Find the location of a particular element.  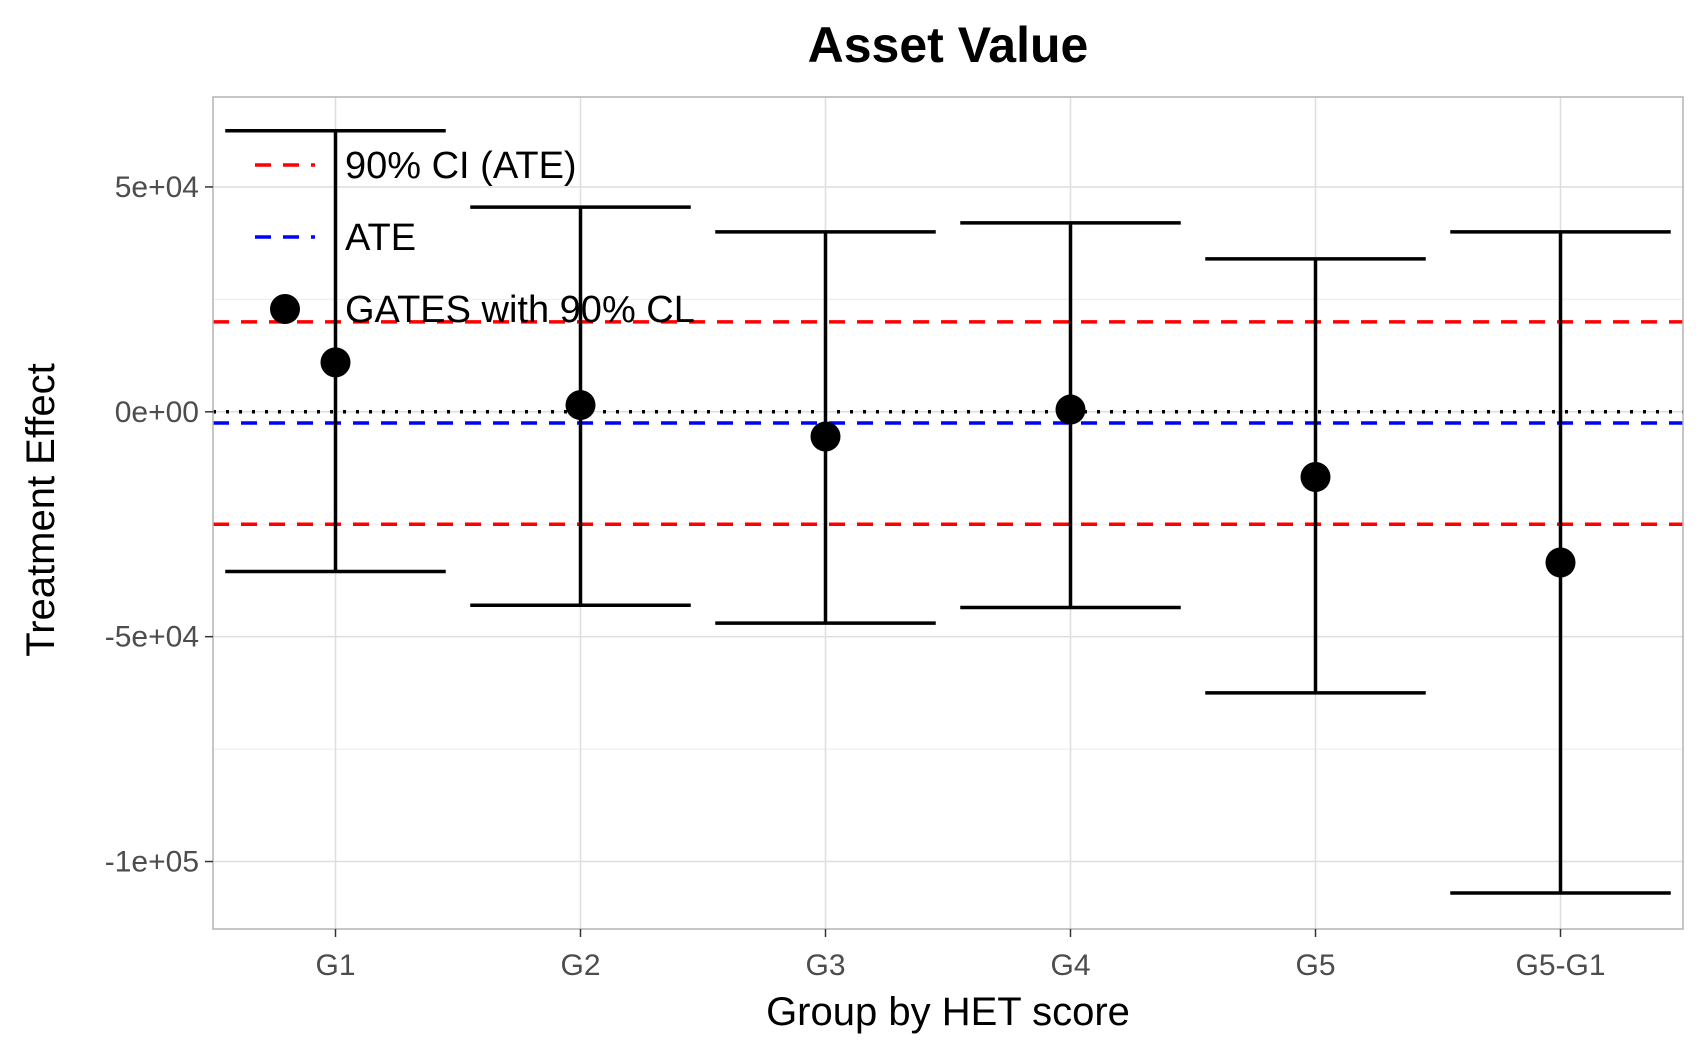

x-tick-label: G5 is located at coordinates (1315, 965).